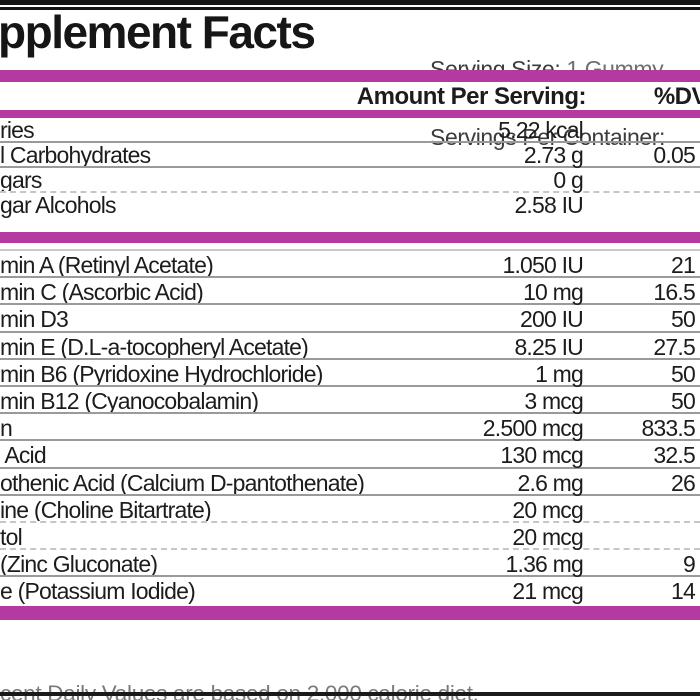 The image size is (700, 700). Describe the element at coordinates (350, 205) in the screenshot. I see `table-row: gar Alcohols 2.58 IU` at that location.